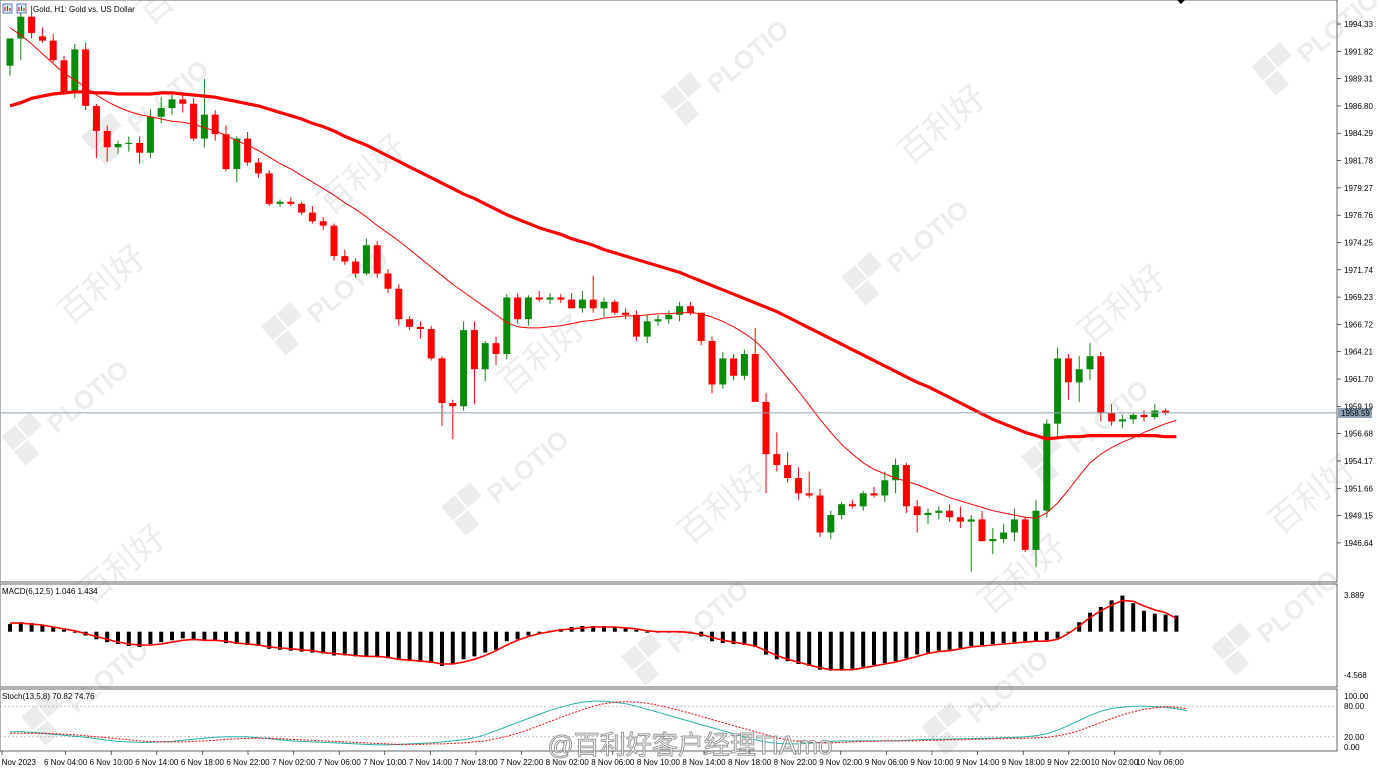 Image resolution: width=1382 pixels, height=778 pixels. What do you see at coordinates (669, 635) in the screenshot?
I see `macd-panel` at bounding box center [669, 635].